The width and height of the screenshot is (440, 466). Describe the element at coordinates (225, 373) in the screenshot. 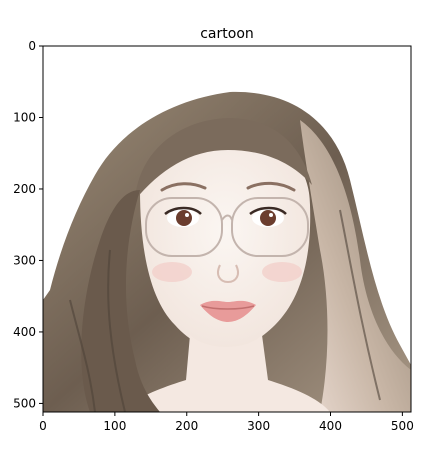

I see `neck` at that location.